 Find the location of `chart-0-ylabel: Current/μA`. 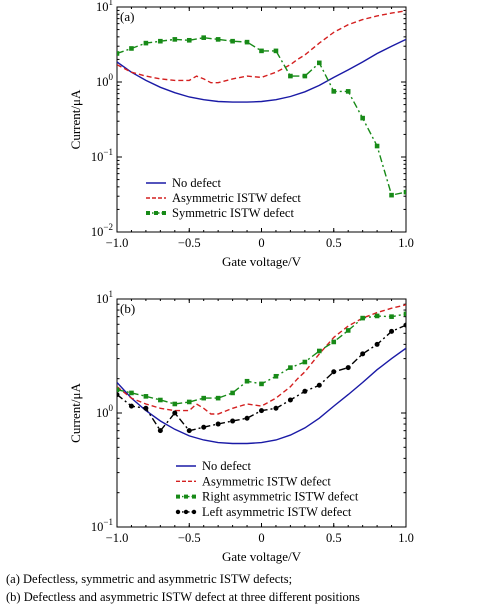

chart-0-ylabel: Current/μA is located at coordinates (75, 119).